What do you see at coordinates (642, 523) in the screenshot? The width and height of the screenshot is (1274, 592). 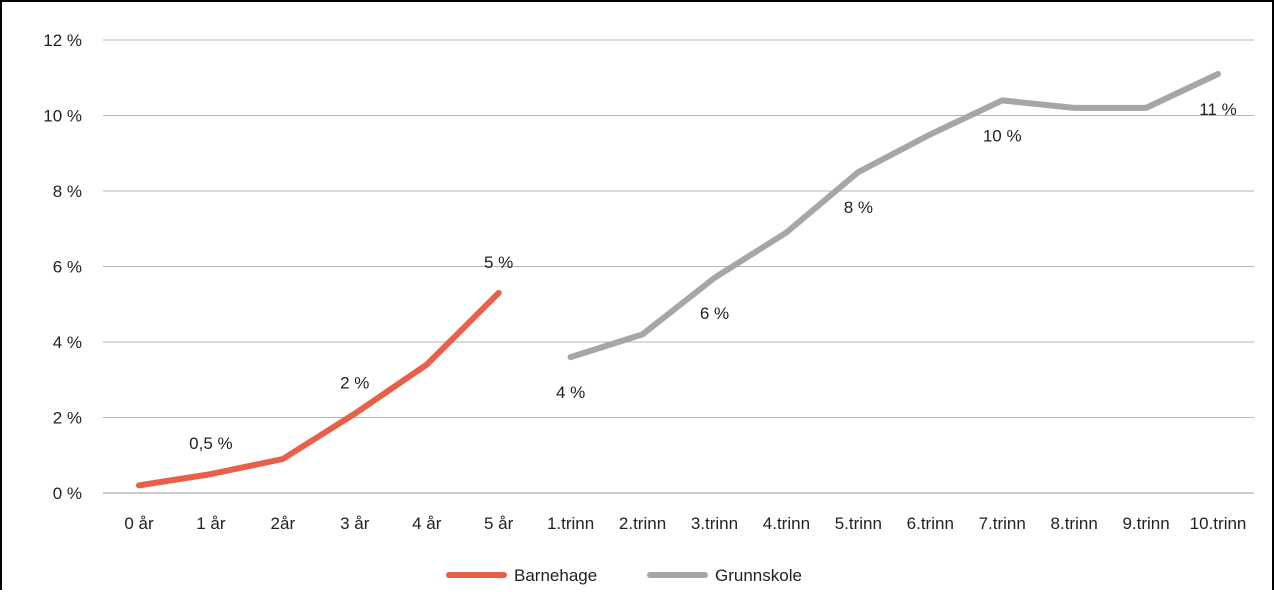 I see `x-tick-label: 2.trinn` at bounding box center [642, 523].